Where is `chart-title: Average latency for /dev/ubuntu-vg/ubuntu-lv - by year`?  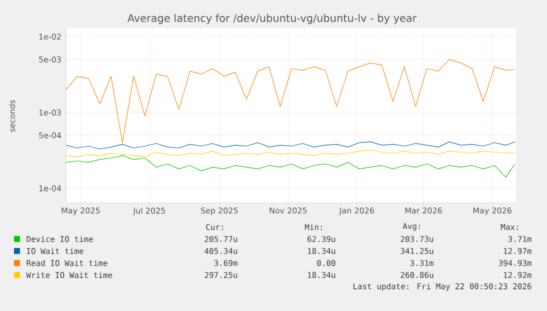 chart-title: Average latency for /dev/ubuntu-vg/ubuntu-lv - by year is located at coordinates (272, 19).